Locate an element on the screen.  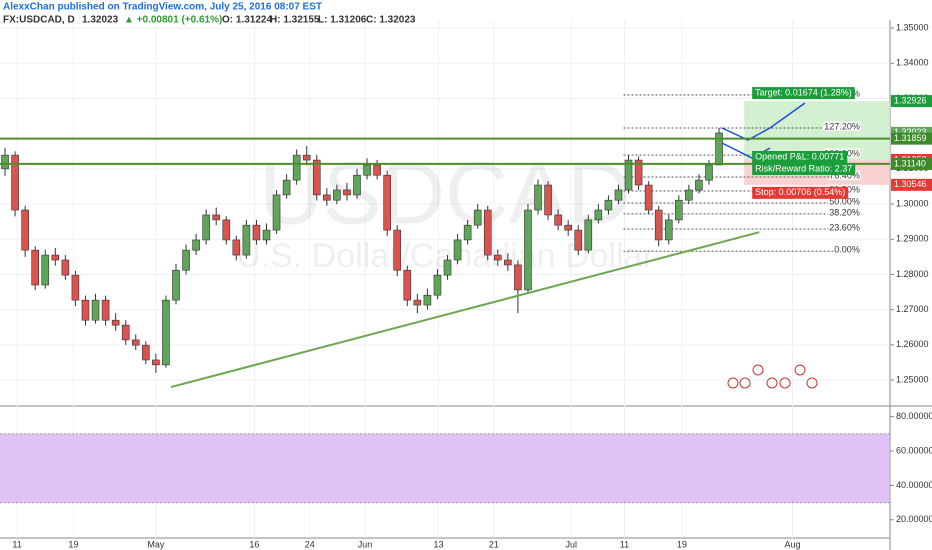
y-tick-label: 1.34000 is located at coordinates (912, 63).